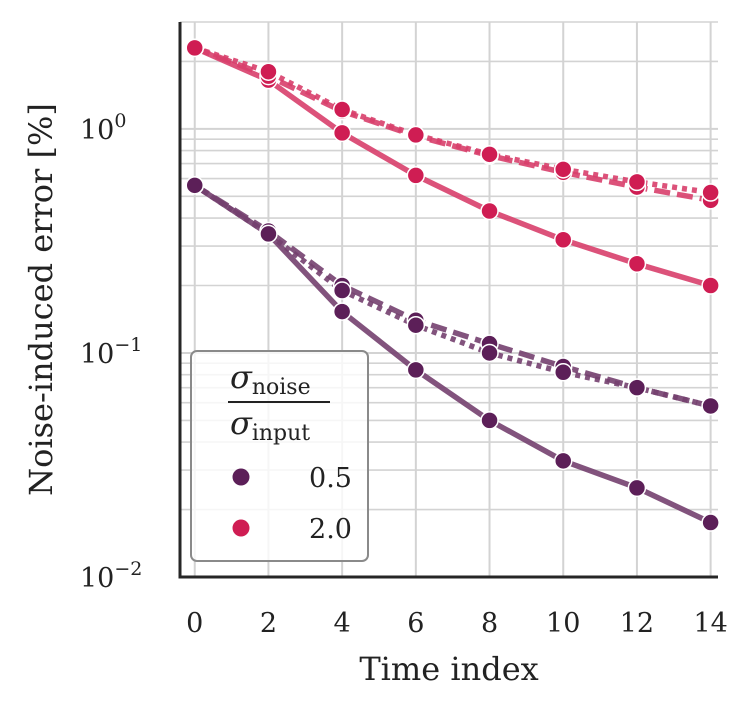 This screenshot has height=712, width=754. I want to click on x-tick-label: 6, so click(415, 623).